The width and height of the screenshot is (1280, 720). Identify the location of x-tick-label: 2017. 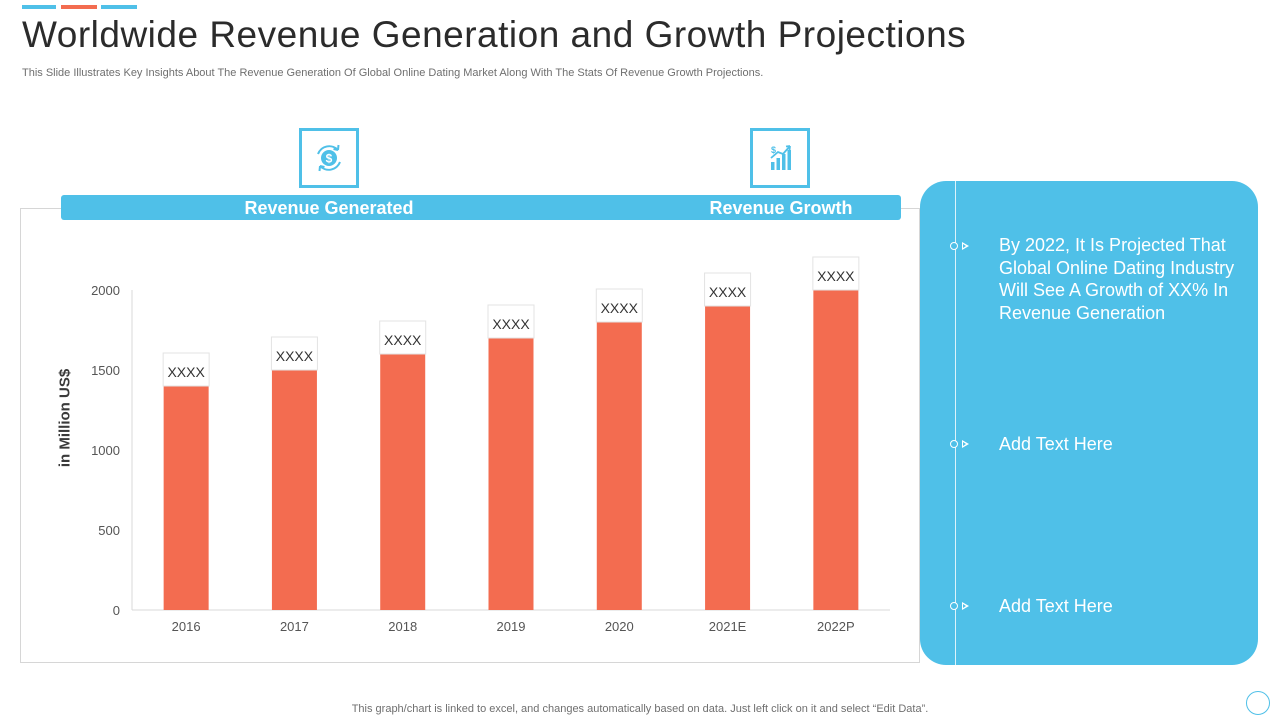
(294, 626).